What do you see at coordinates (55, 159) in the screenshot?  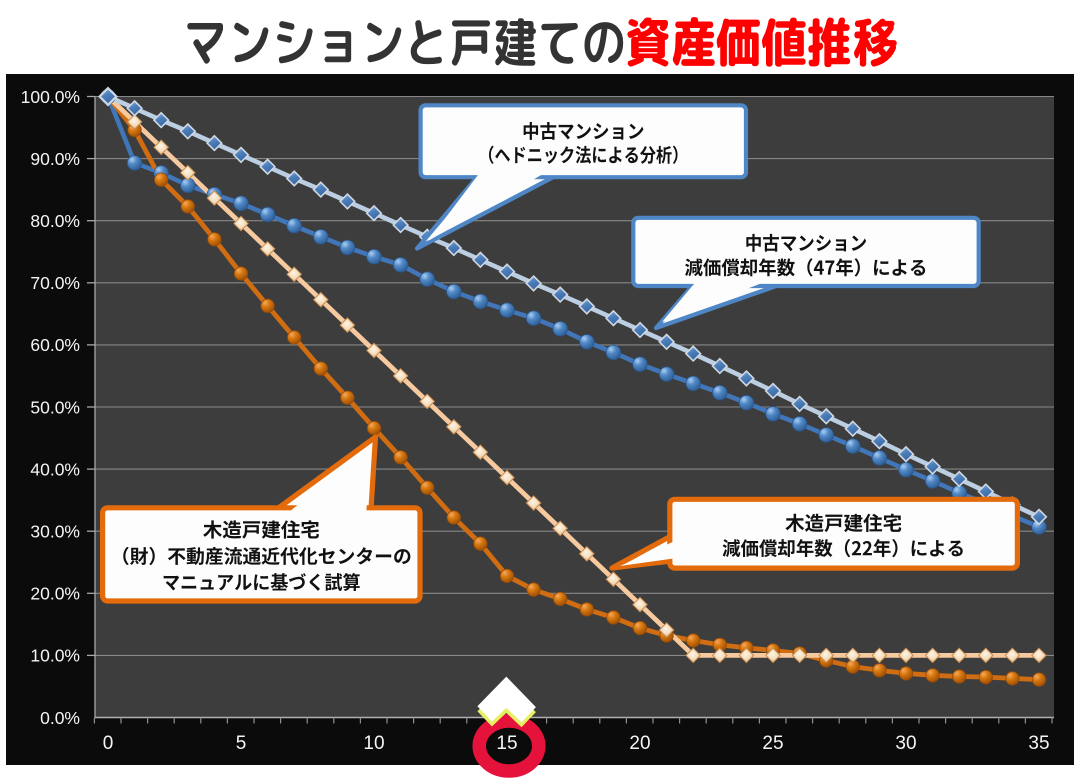 I see `svg-text: 90.0%` at bounding box center [55, 159].